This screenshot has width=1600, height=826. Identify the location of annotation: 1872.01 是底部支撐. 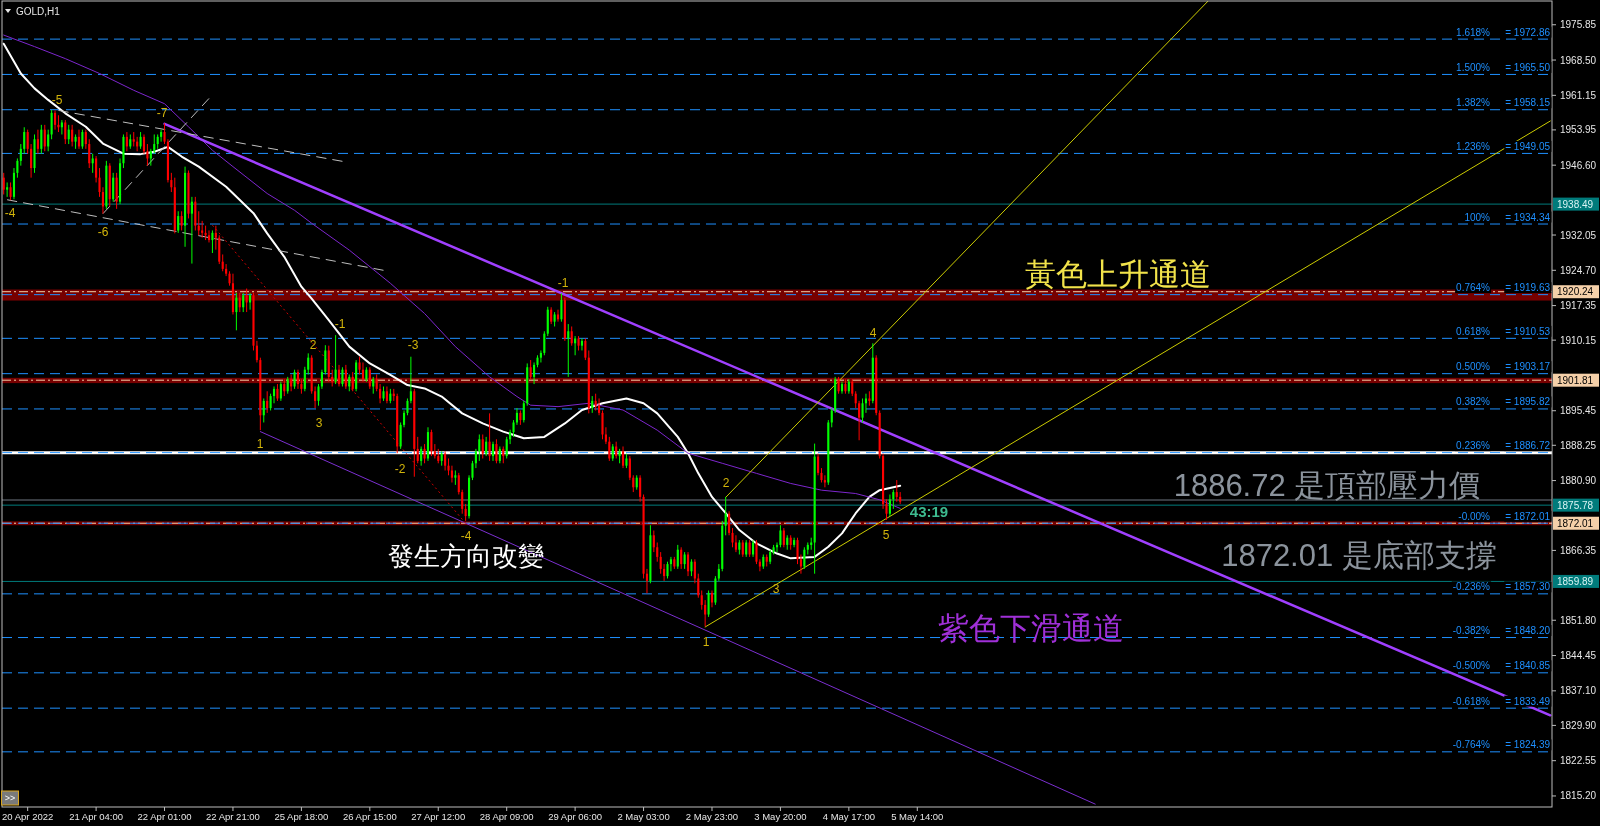
(1359, 555).